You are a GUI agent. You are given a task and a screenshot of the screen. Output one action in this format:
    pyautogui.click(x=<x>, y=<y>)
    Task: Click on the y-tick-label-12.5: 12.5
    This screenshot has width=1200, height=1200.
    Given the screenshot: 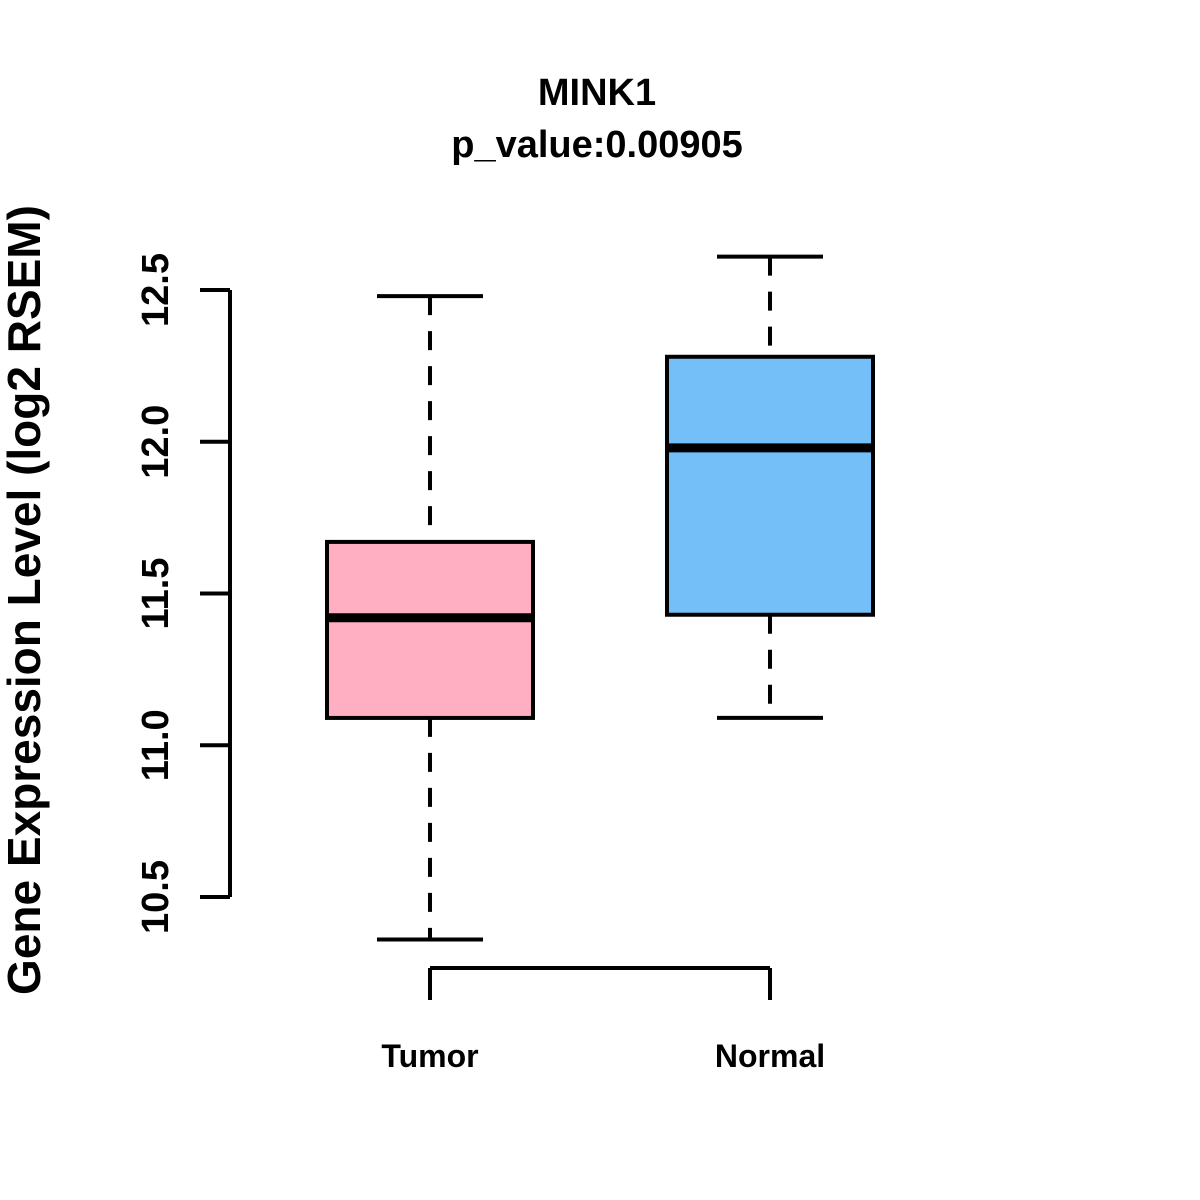 What is the action you would take?
    pyautogui.click(x=156, y=290)
    